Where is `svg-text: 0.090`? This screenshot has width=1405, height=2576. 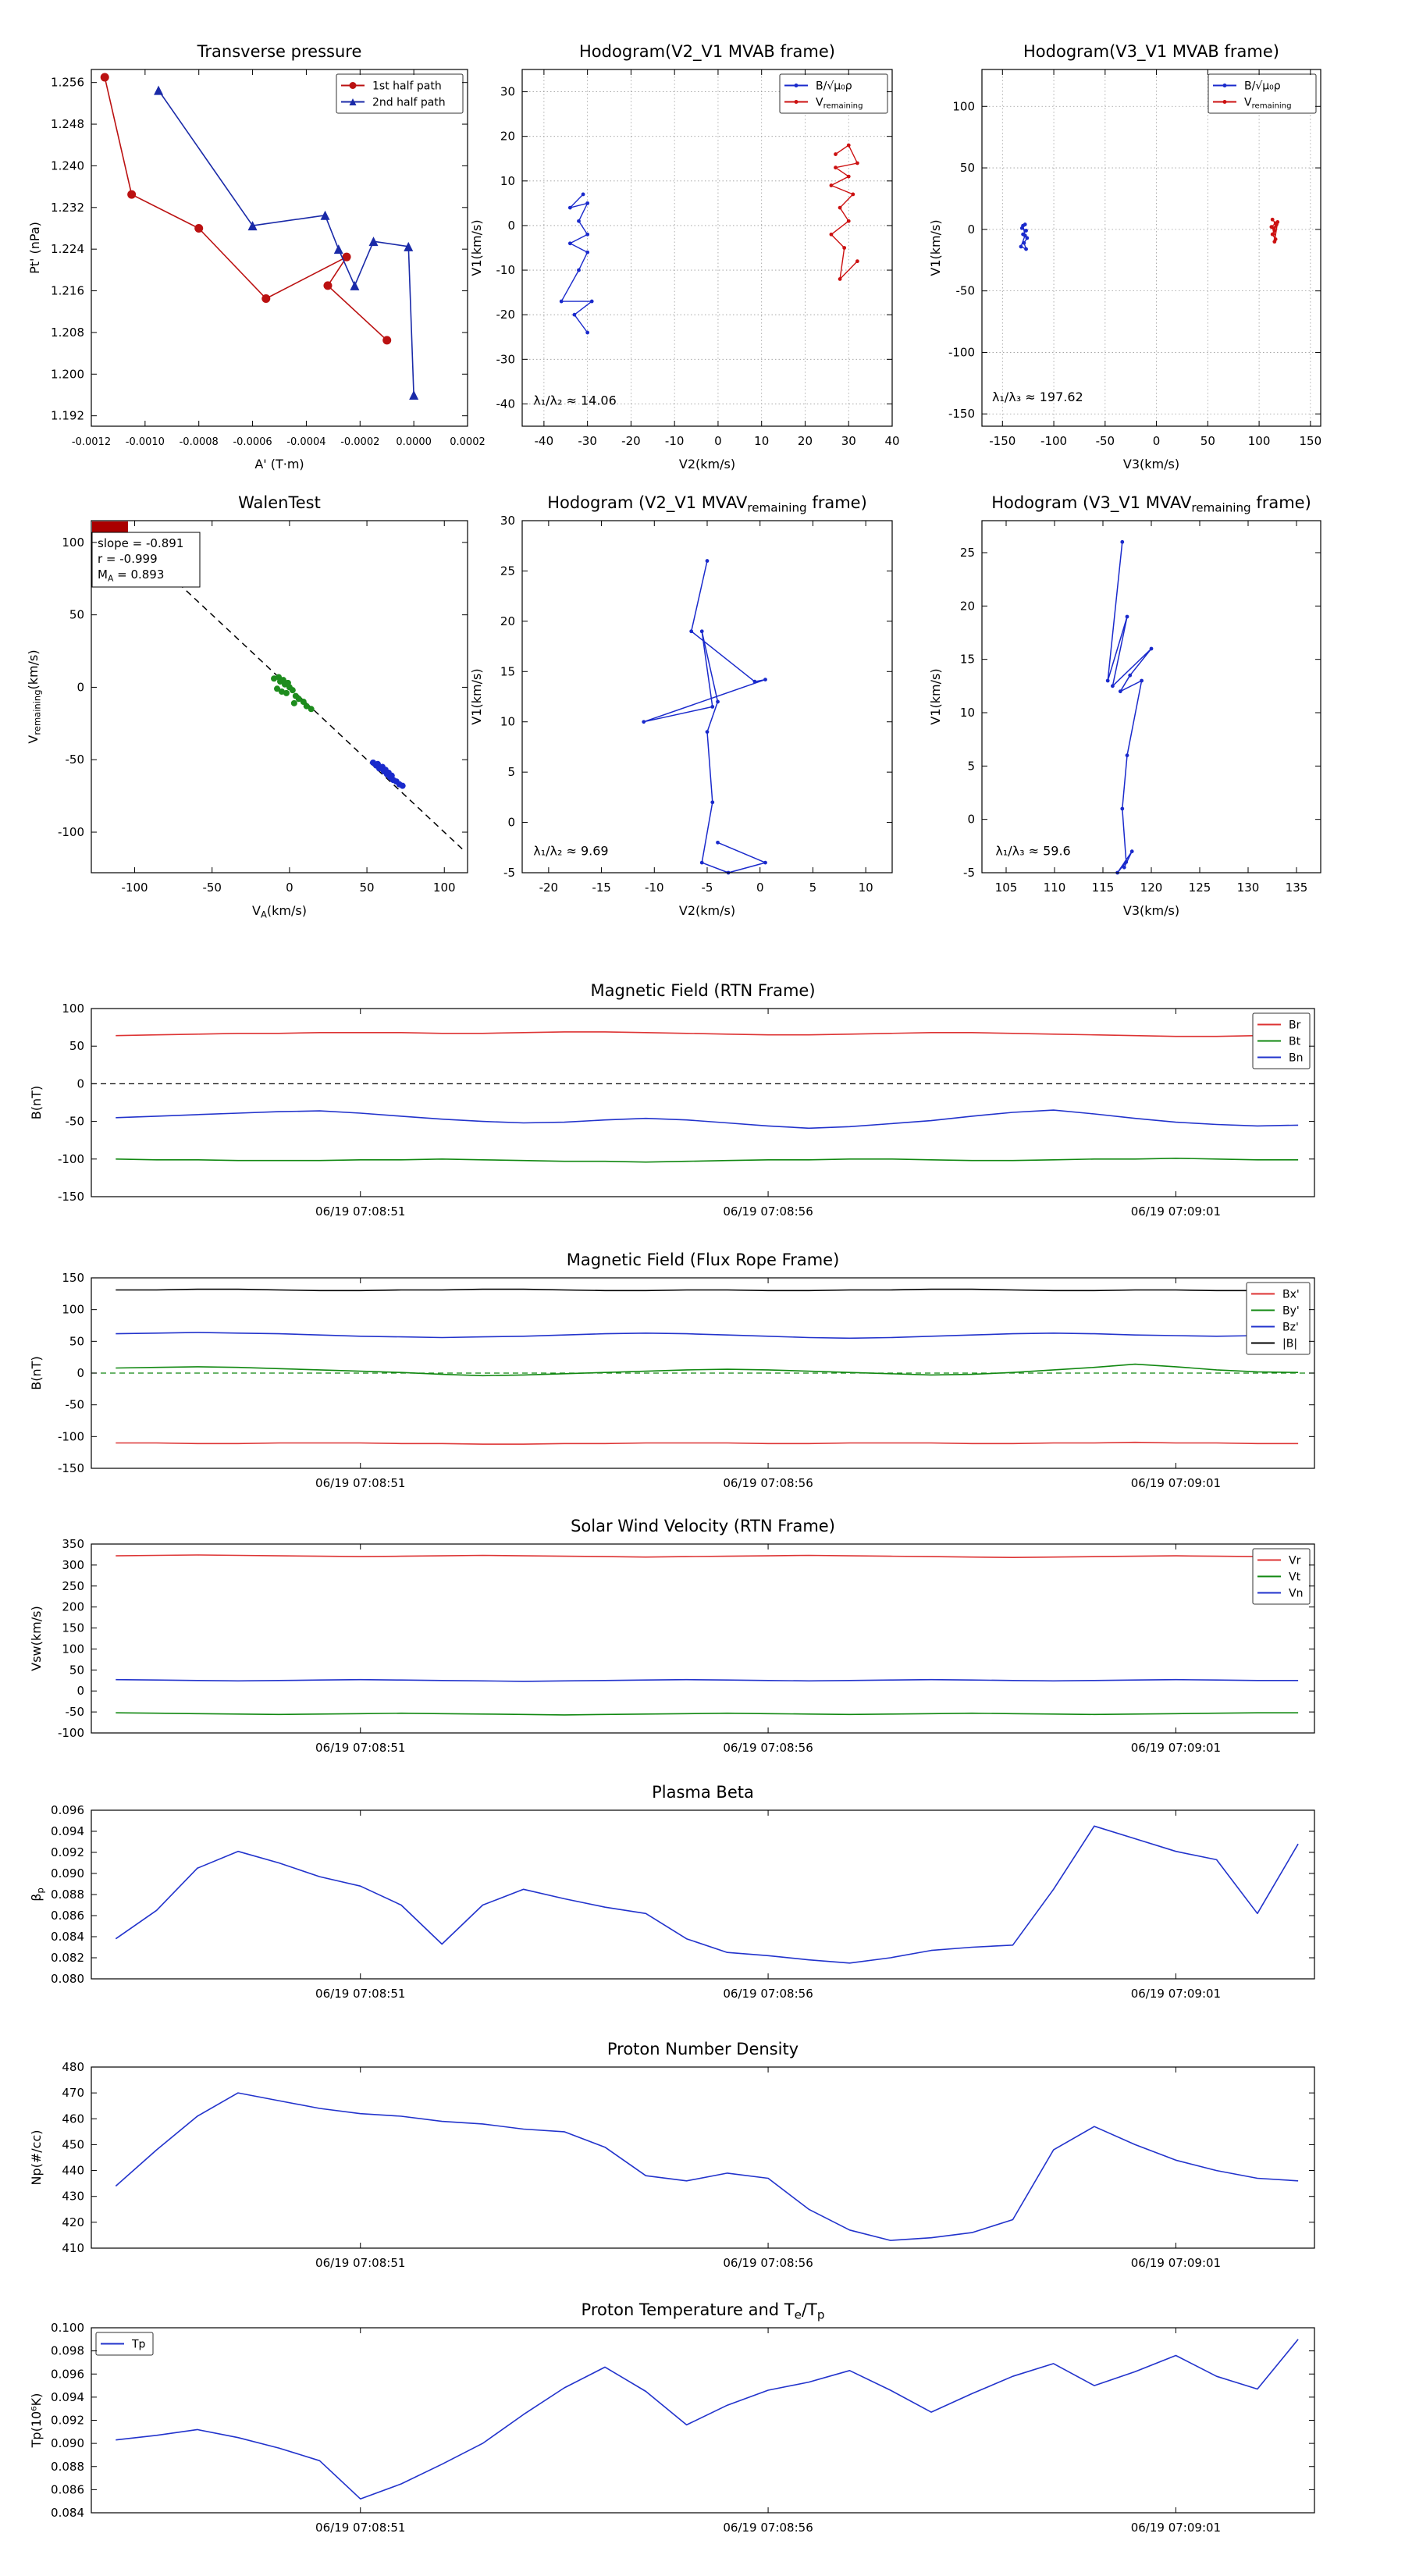 svg-text: 0.090 is located at coordinates (68, 1873).